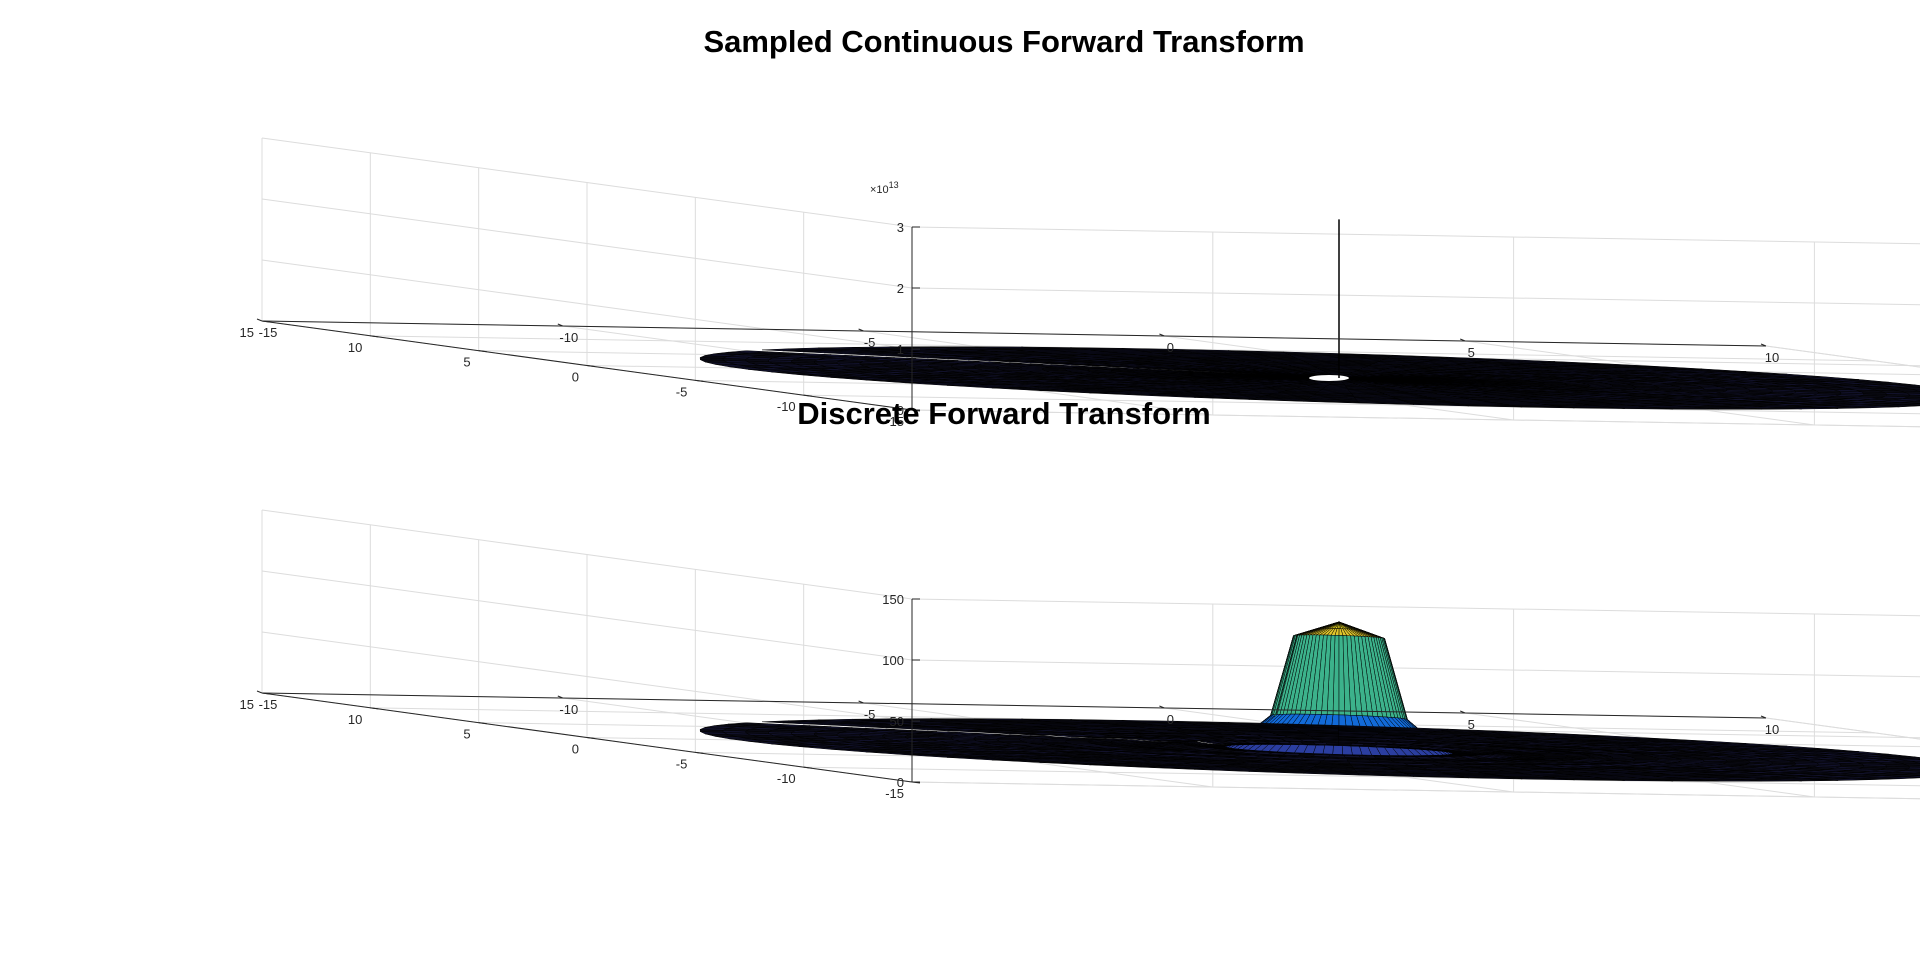 The width and height of the screenshot is (1920, 963). I want to click on z-tick-label: 1, so click(900, 349).